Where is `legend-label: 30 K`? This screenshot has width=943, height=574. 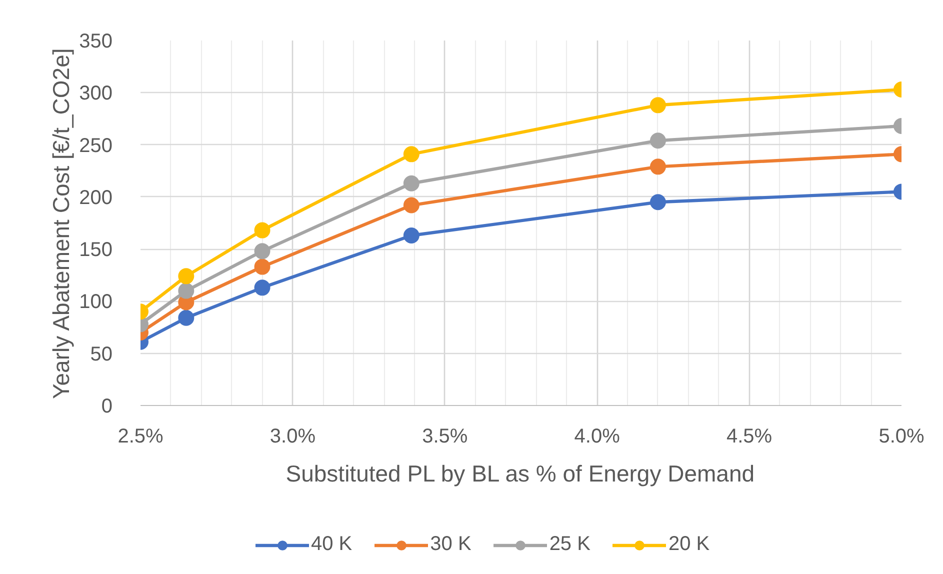
legend-label: 30 K is located at coordinates (451, 544).